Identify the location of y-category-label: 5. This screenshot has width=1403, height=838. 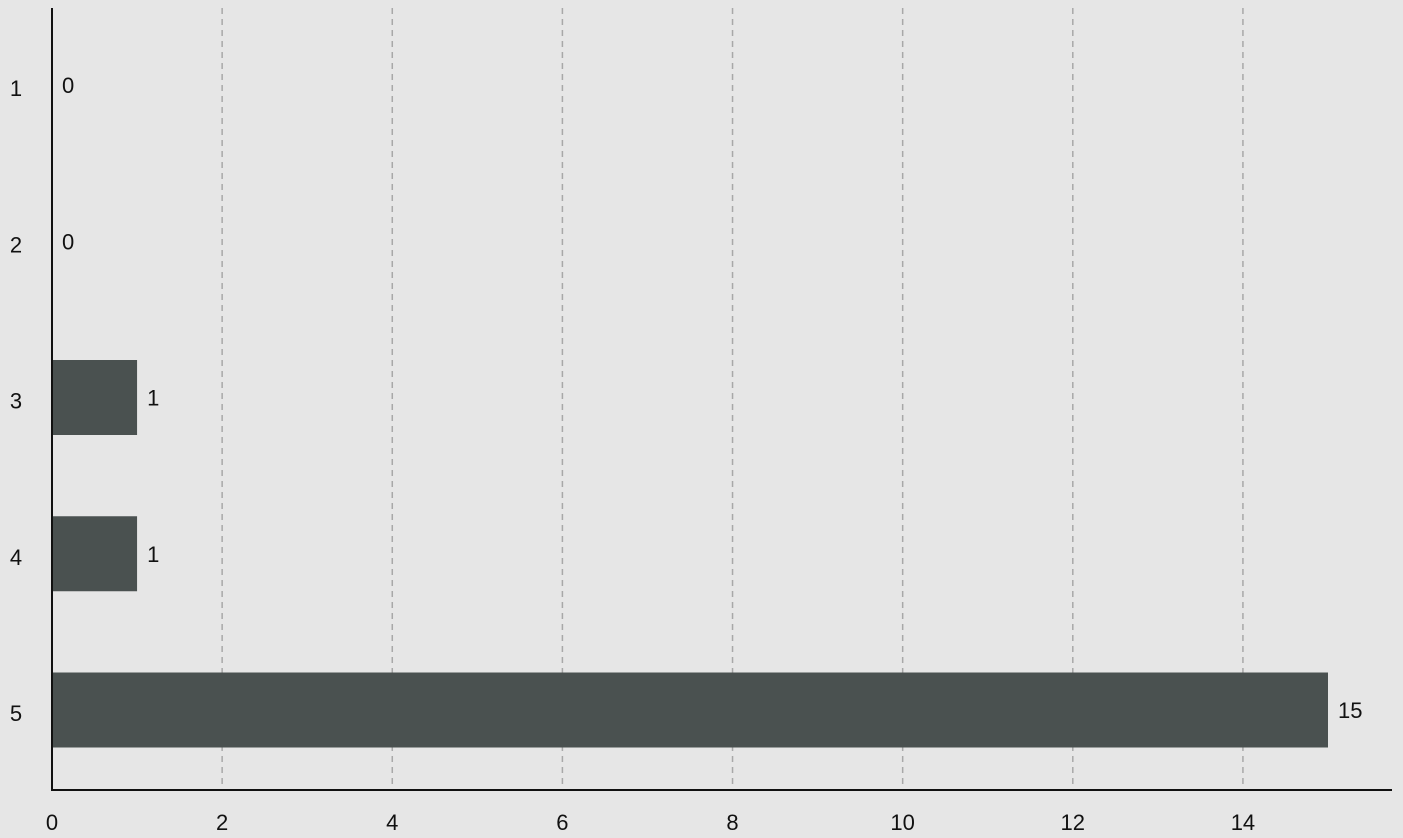
(16, 713).